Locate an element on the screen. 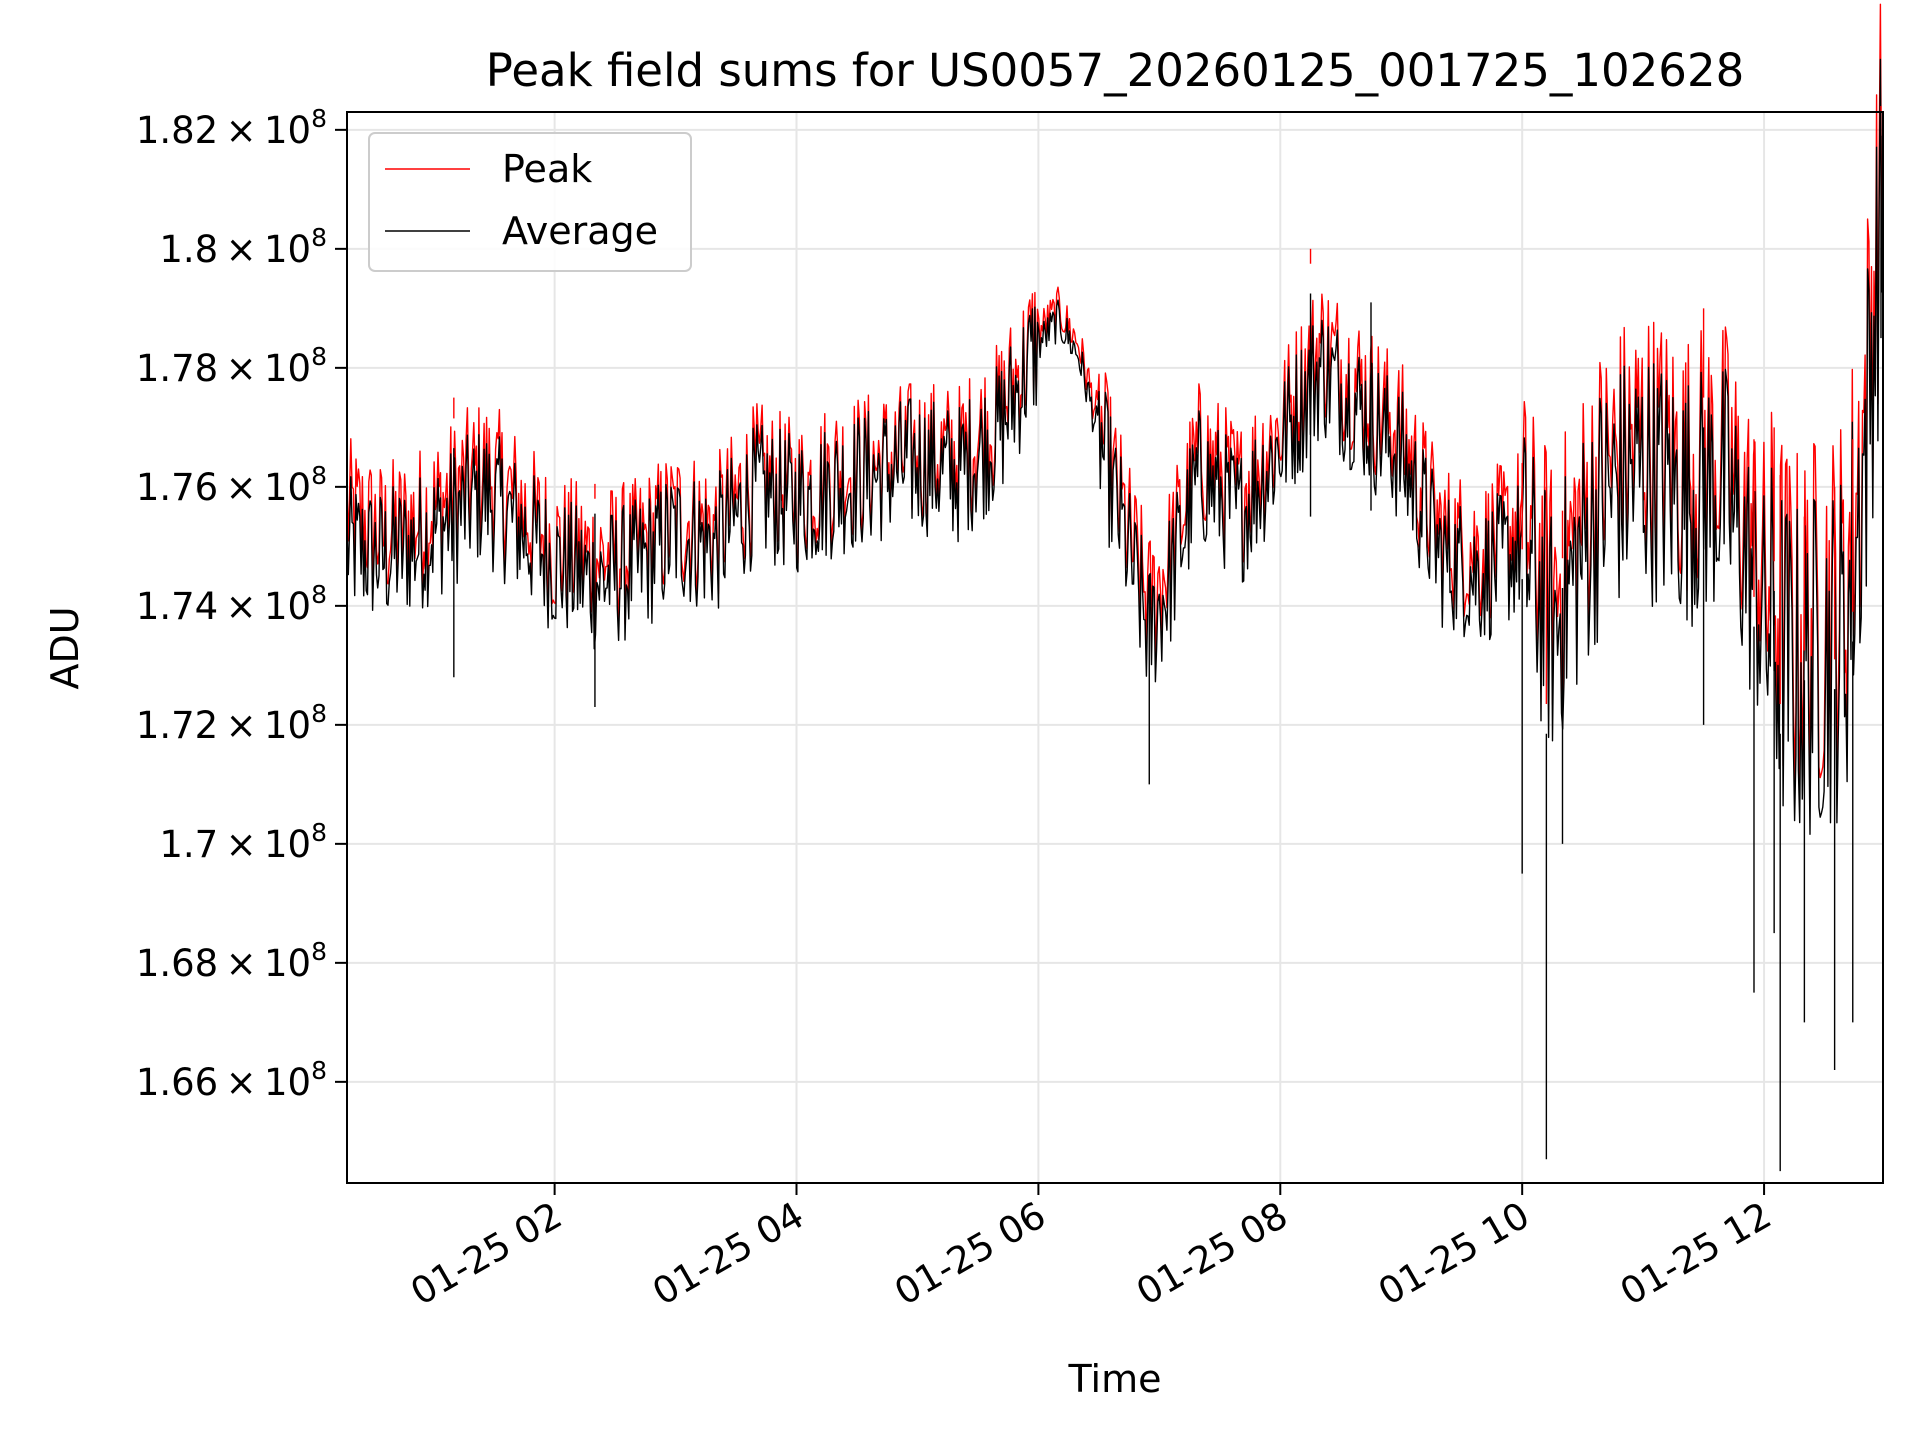 The width and height of the screenshot is (1920, 1440). y-tick-label: 1.72 × 108 is located at coordinates (231, 723).